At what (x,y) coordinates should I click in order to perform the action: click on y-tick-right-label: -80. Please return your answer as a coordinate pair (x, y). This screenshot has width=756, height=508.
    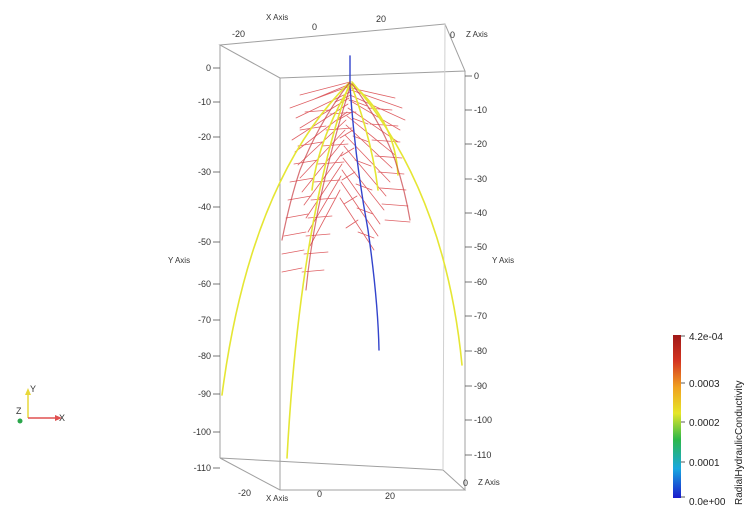
    Looking at the image, I should click on (480, 351).